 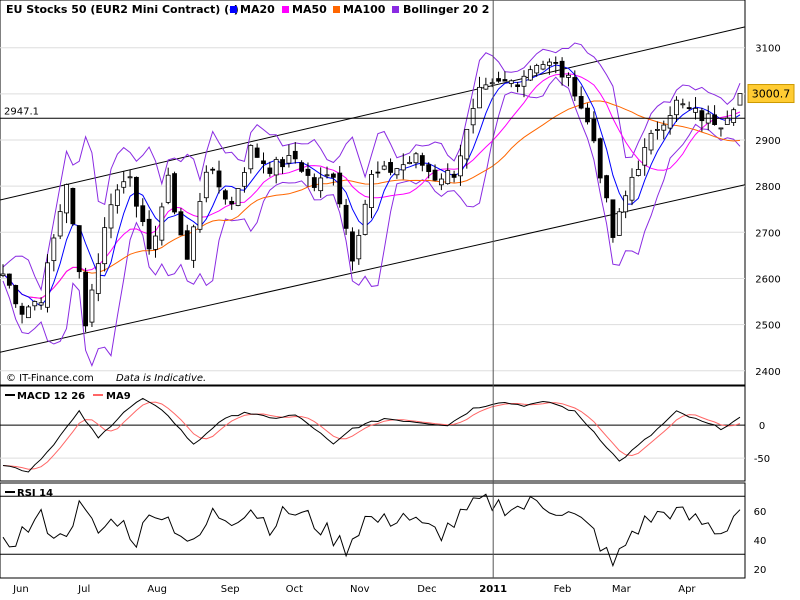 I want to click on macd-tick-label: -50, so click(x=762, y=459).